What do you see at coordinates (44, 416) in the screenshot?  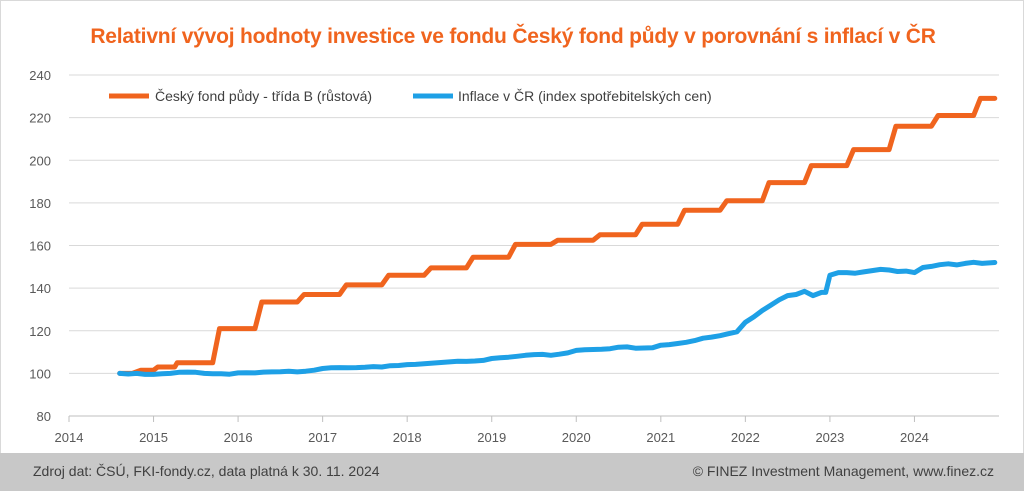 I see `y-tick-label: 80` at bounding box center [44, 416].